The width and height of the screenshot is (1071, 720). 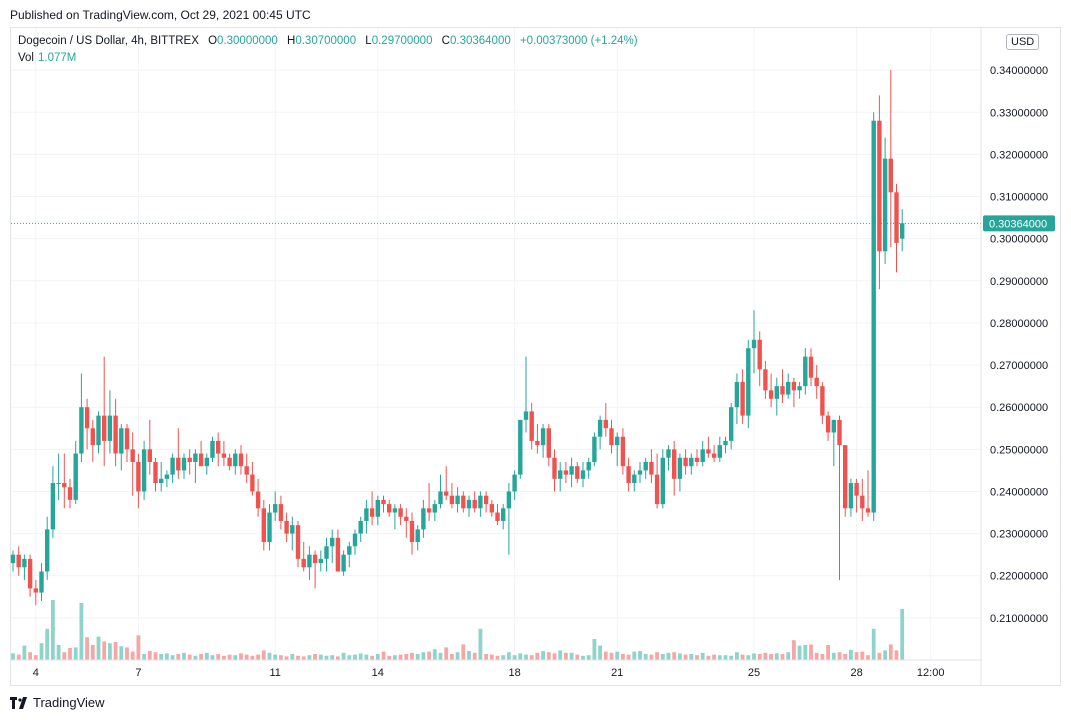 I want to click on currency-button: USD, so click(x=1023, y=42).